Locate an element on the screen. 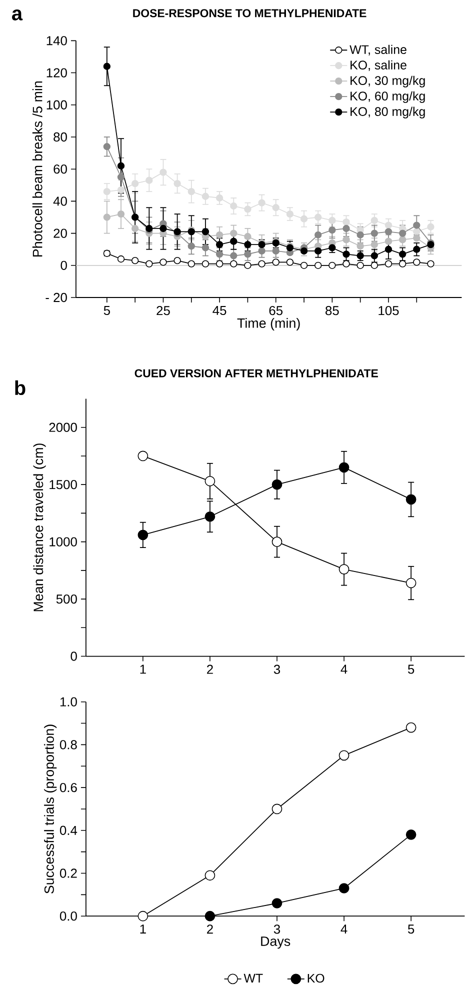 This screenshot has width=467, height=988. x-tick-label: 105 is located at coordinates (388, 311).